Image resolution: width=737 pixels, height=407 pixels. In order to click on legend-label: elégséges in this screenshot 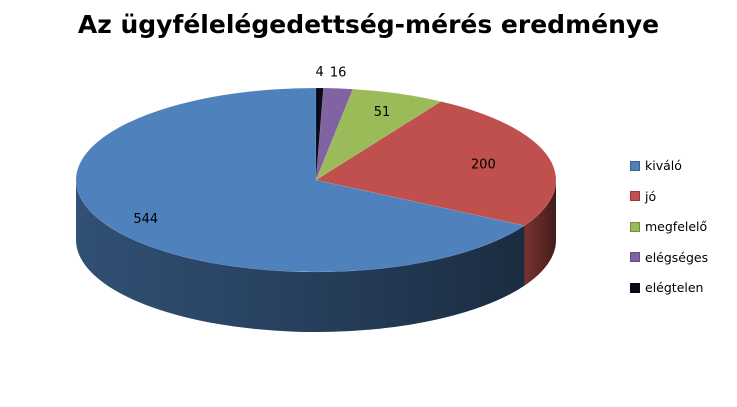, I will do `click(677, 257)`.